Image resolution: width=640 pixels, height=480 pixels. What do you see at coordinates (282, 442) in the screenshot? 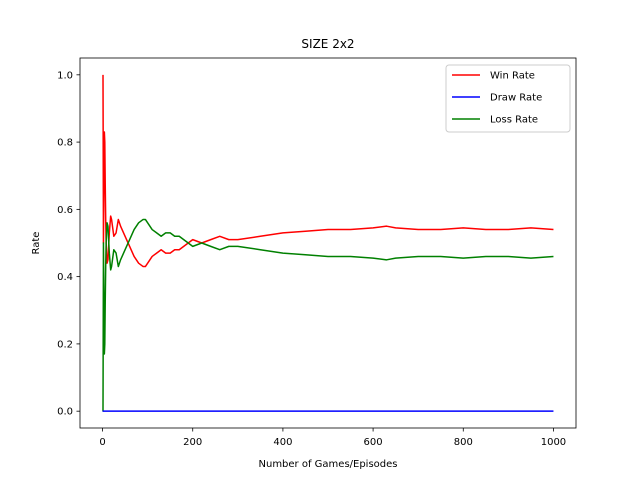
I see `x-tick-label: 400` at bounding box center [282, 442].